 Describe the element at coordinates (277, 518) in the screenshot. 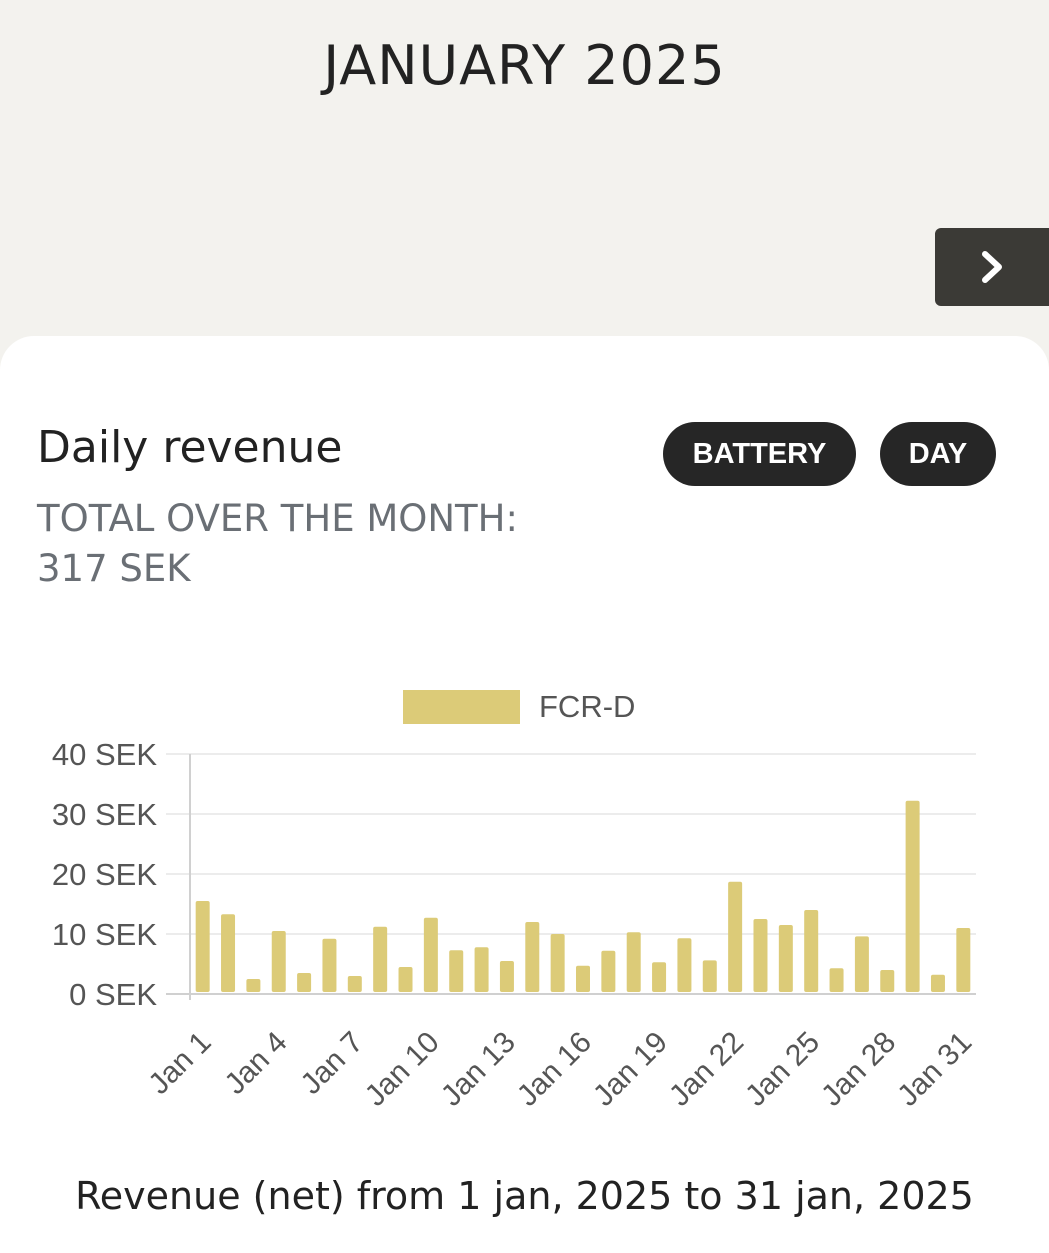

I see `total-label: TOTAL OVER THE MONTH:` at that location.